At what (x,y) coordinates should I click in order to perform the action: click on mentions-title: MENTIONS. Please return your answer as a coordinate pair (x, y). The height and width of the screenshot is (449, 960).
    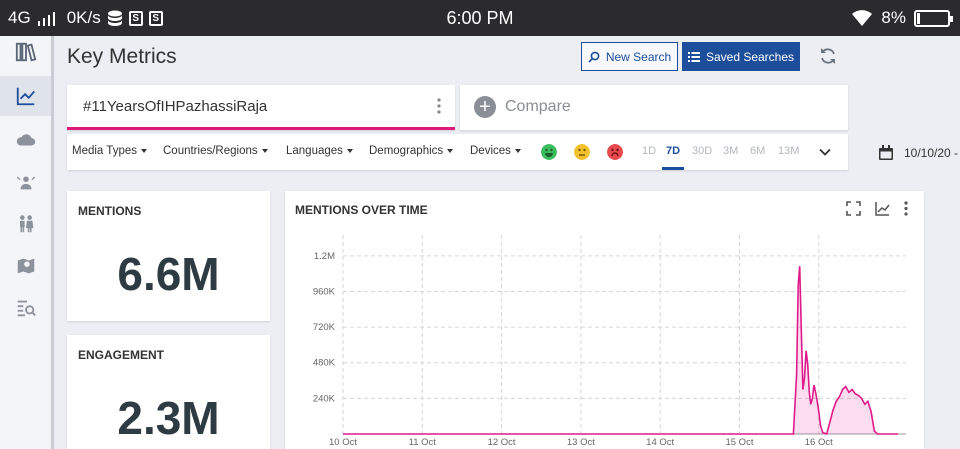
    Looking at the image, I should click on (110, 211).